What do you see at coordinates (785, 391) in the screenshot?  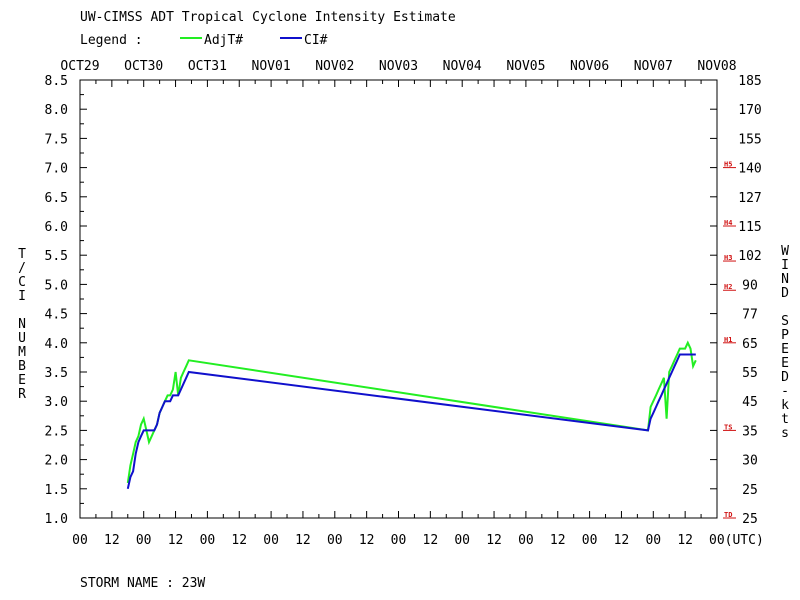 I see `right-axis-label-char: -` at bounding box center [785, 391].